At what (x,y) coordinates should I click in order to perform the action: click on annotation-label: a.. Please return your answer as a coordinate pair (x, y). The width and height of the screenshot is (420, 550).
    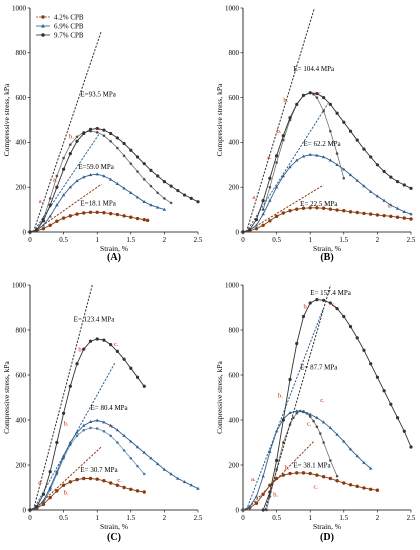
    Looking at the image, I should click on (55, 180).